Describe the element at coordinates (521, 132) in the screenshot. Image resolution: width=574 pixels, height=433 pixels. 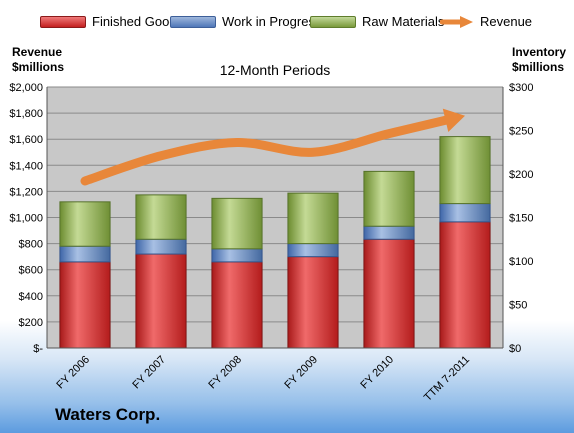
I see `y-right-tick-label: $250` at that location.